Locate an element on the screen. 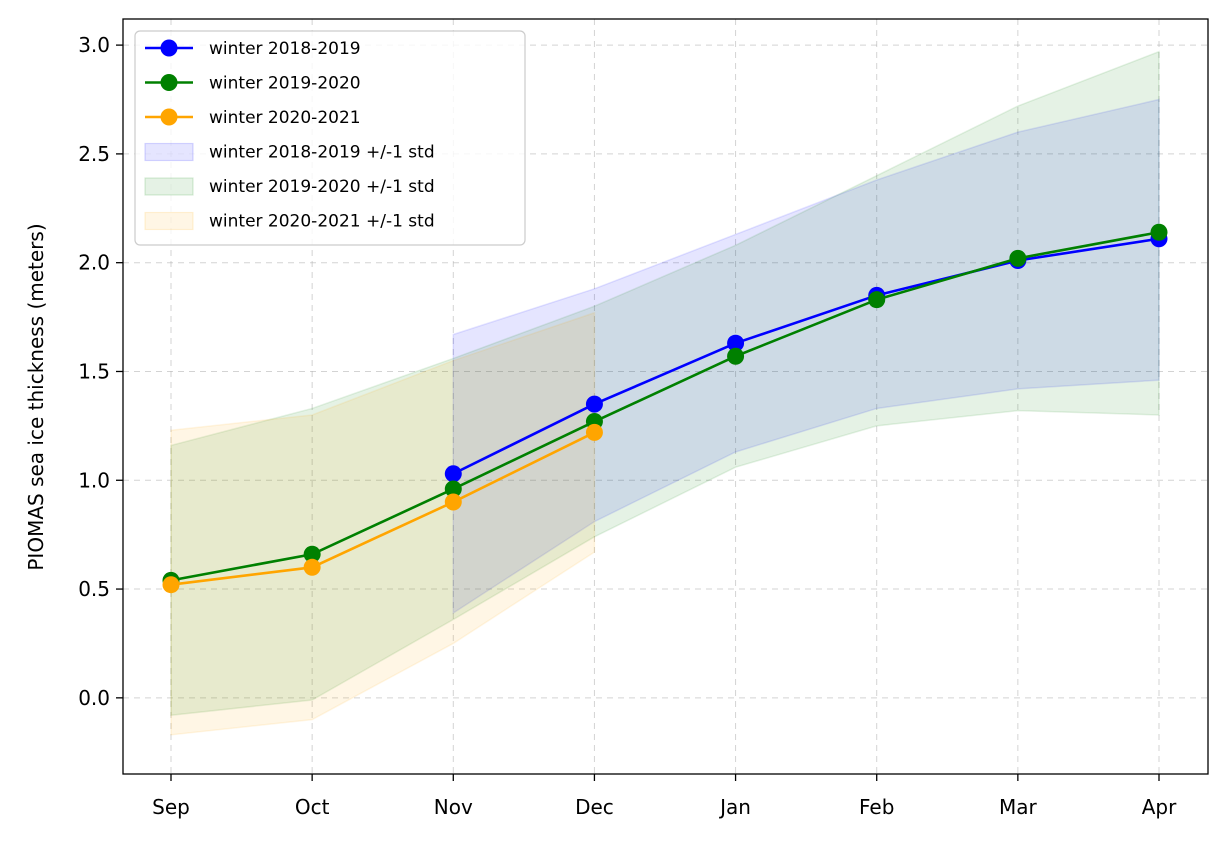 The image size is (1227, 842). x-tick-label: Mar is located at coordinates (1018, 807).